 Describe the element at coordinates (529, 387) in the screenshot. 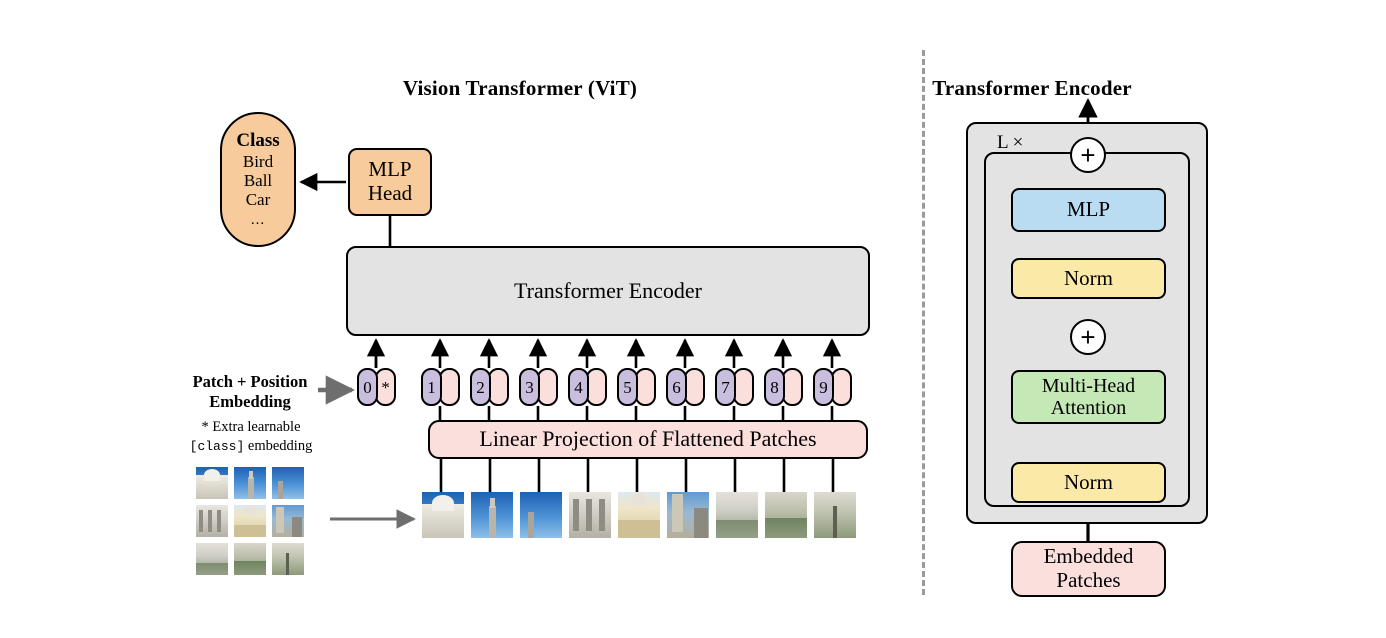

I see `token-3-position: 3` at that location.